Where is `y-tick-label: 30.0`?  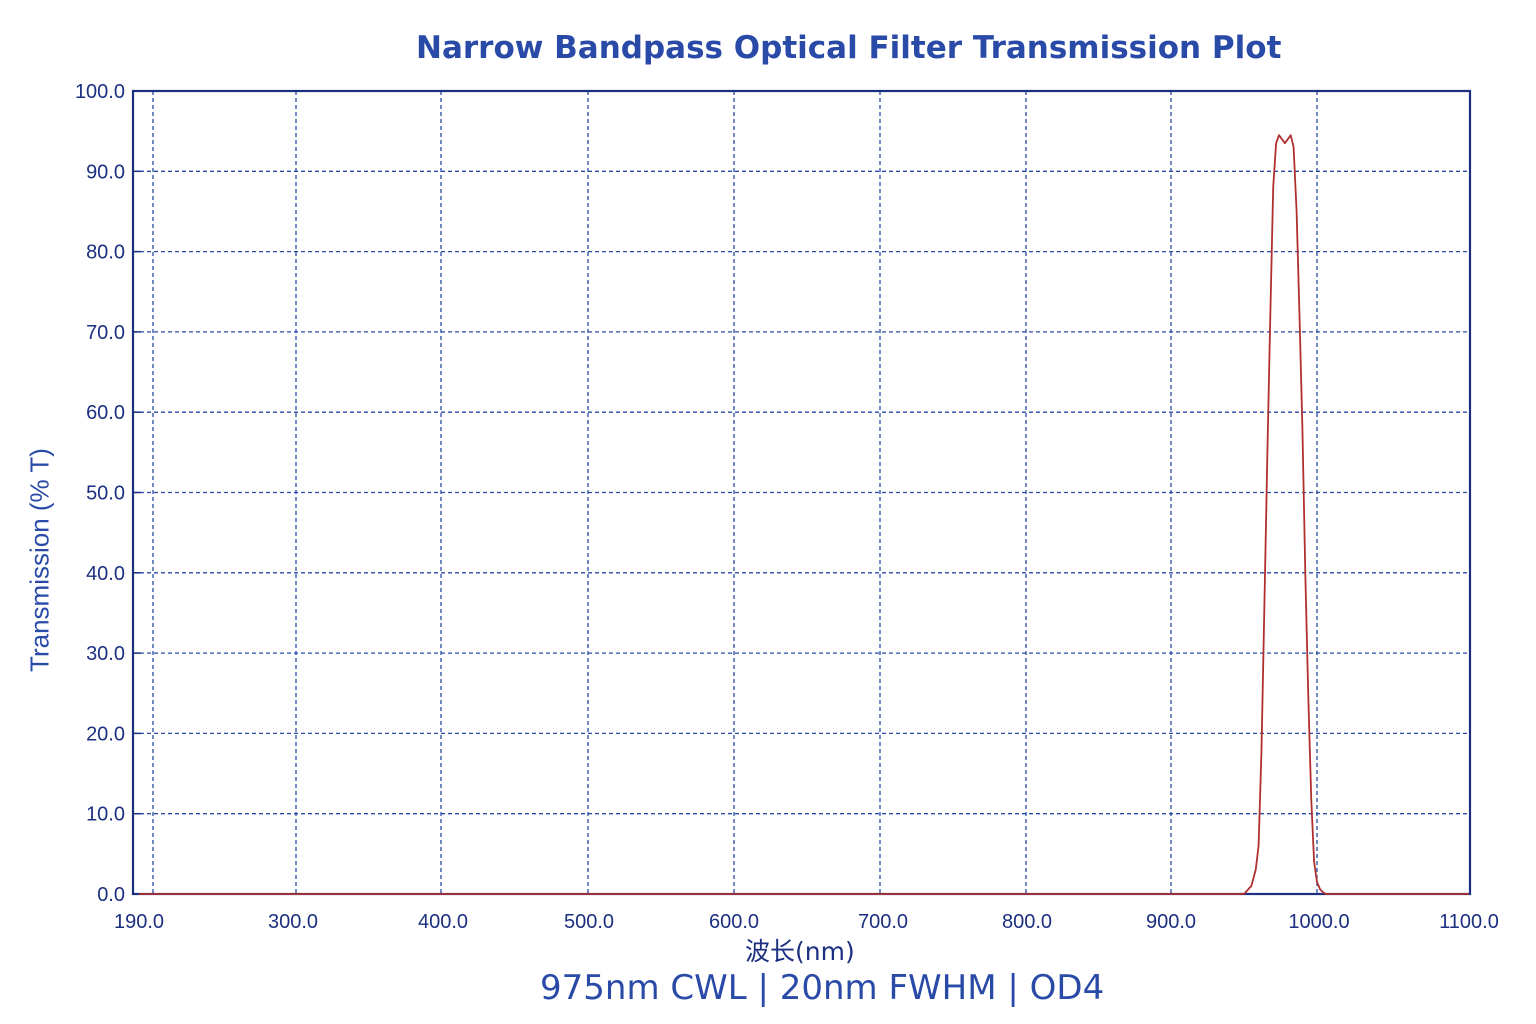
y-tick-label: 30.0 is located at coordinates (105, 654).